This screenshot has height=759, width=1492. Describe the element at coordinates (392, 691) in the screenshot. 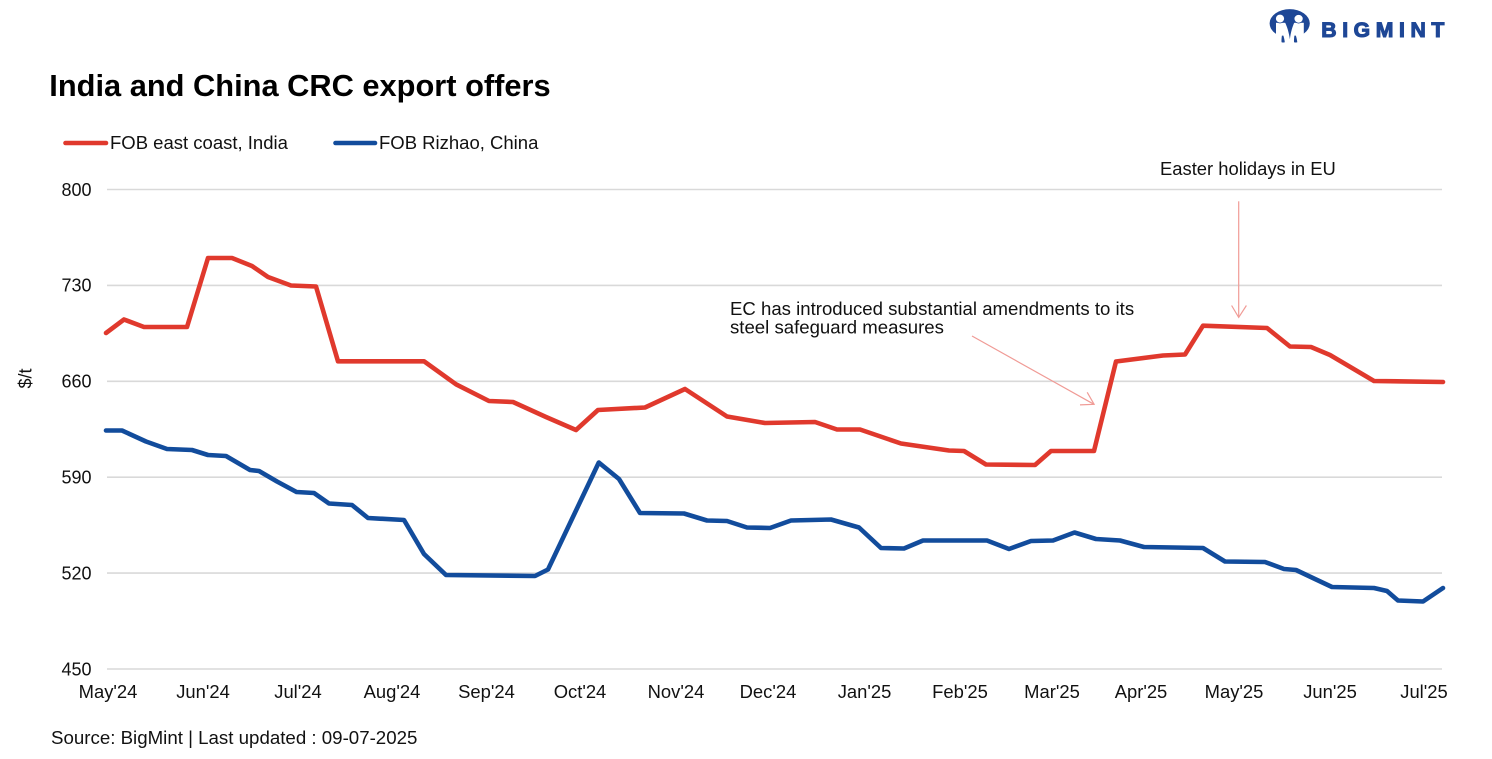

I see `svg-text: Aug'24` at that location.